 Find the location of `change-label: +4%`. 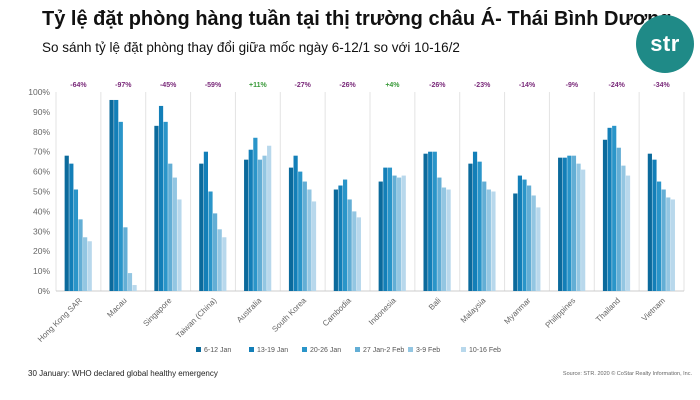

change-label: +4% is located at coordinates (392, 85).